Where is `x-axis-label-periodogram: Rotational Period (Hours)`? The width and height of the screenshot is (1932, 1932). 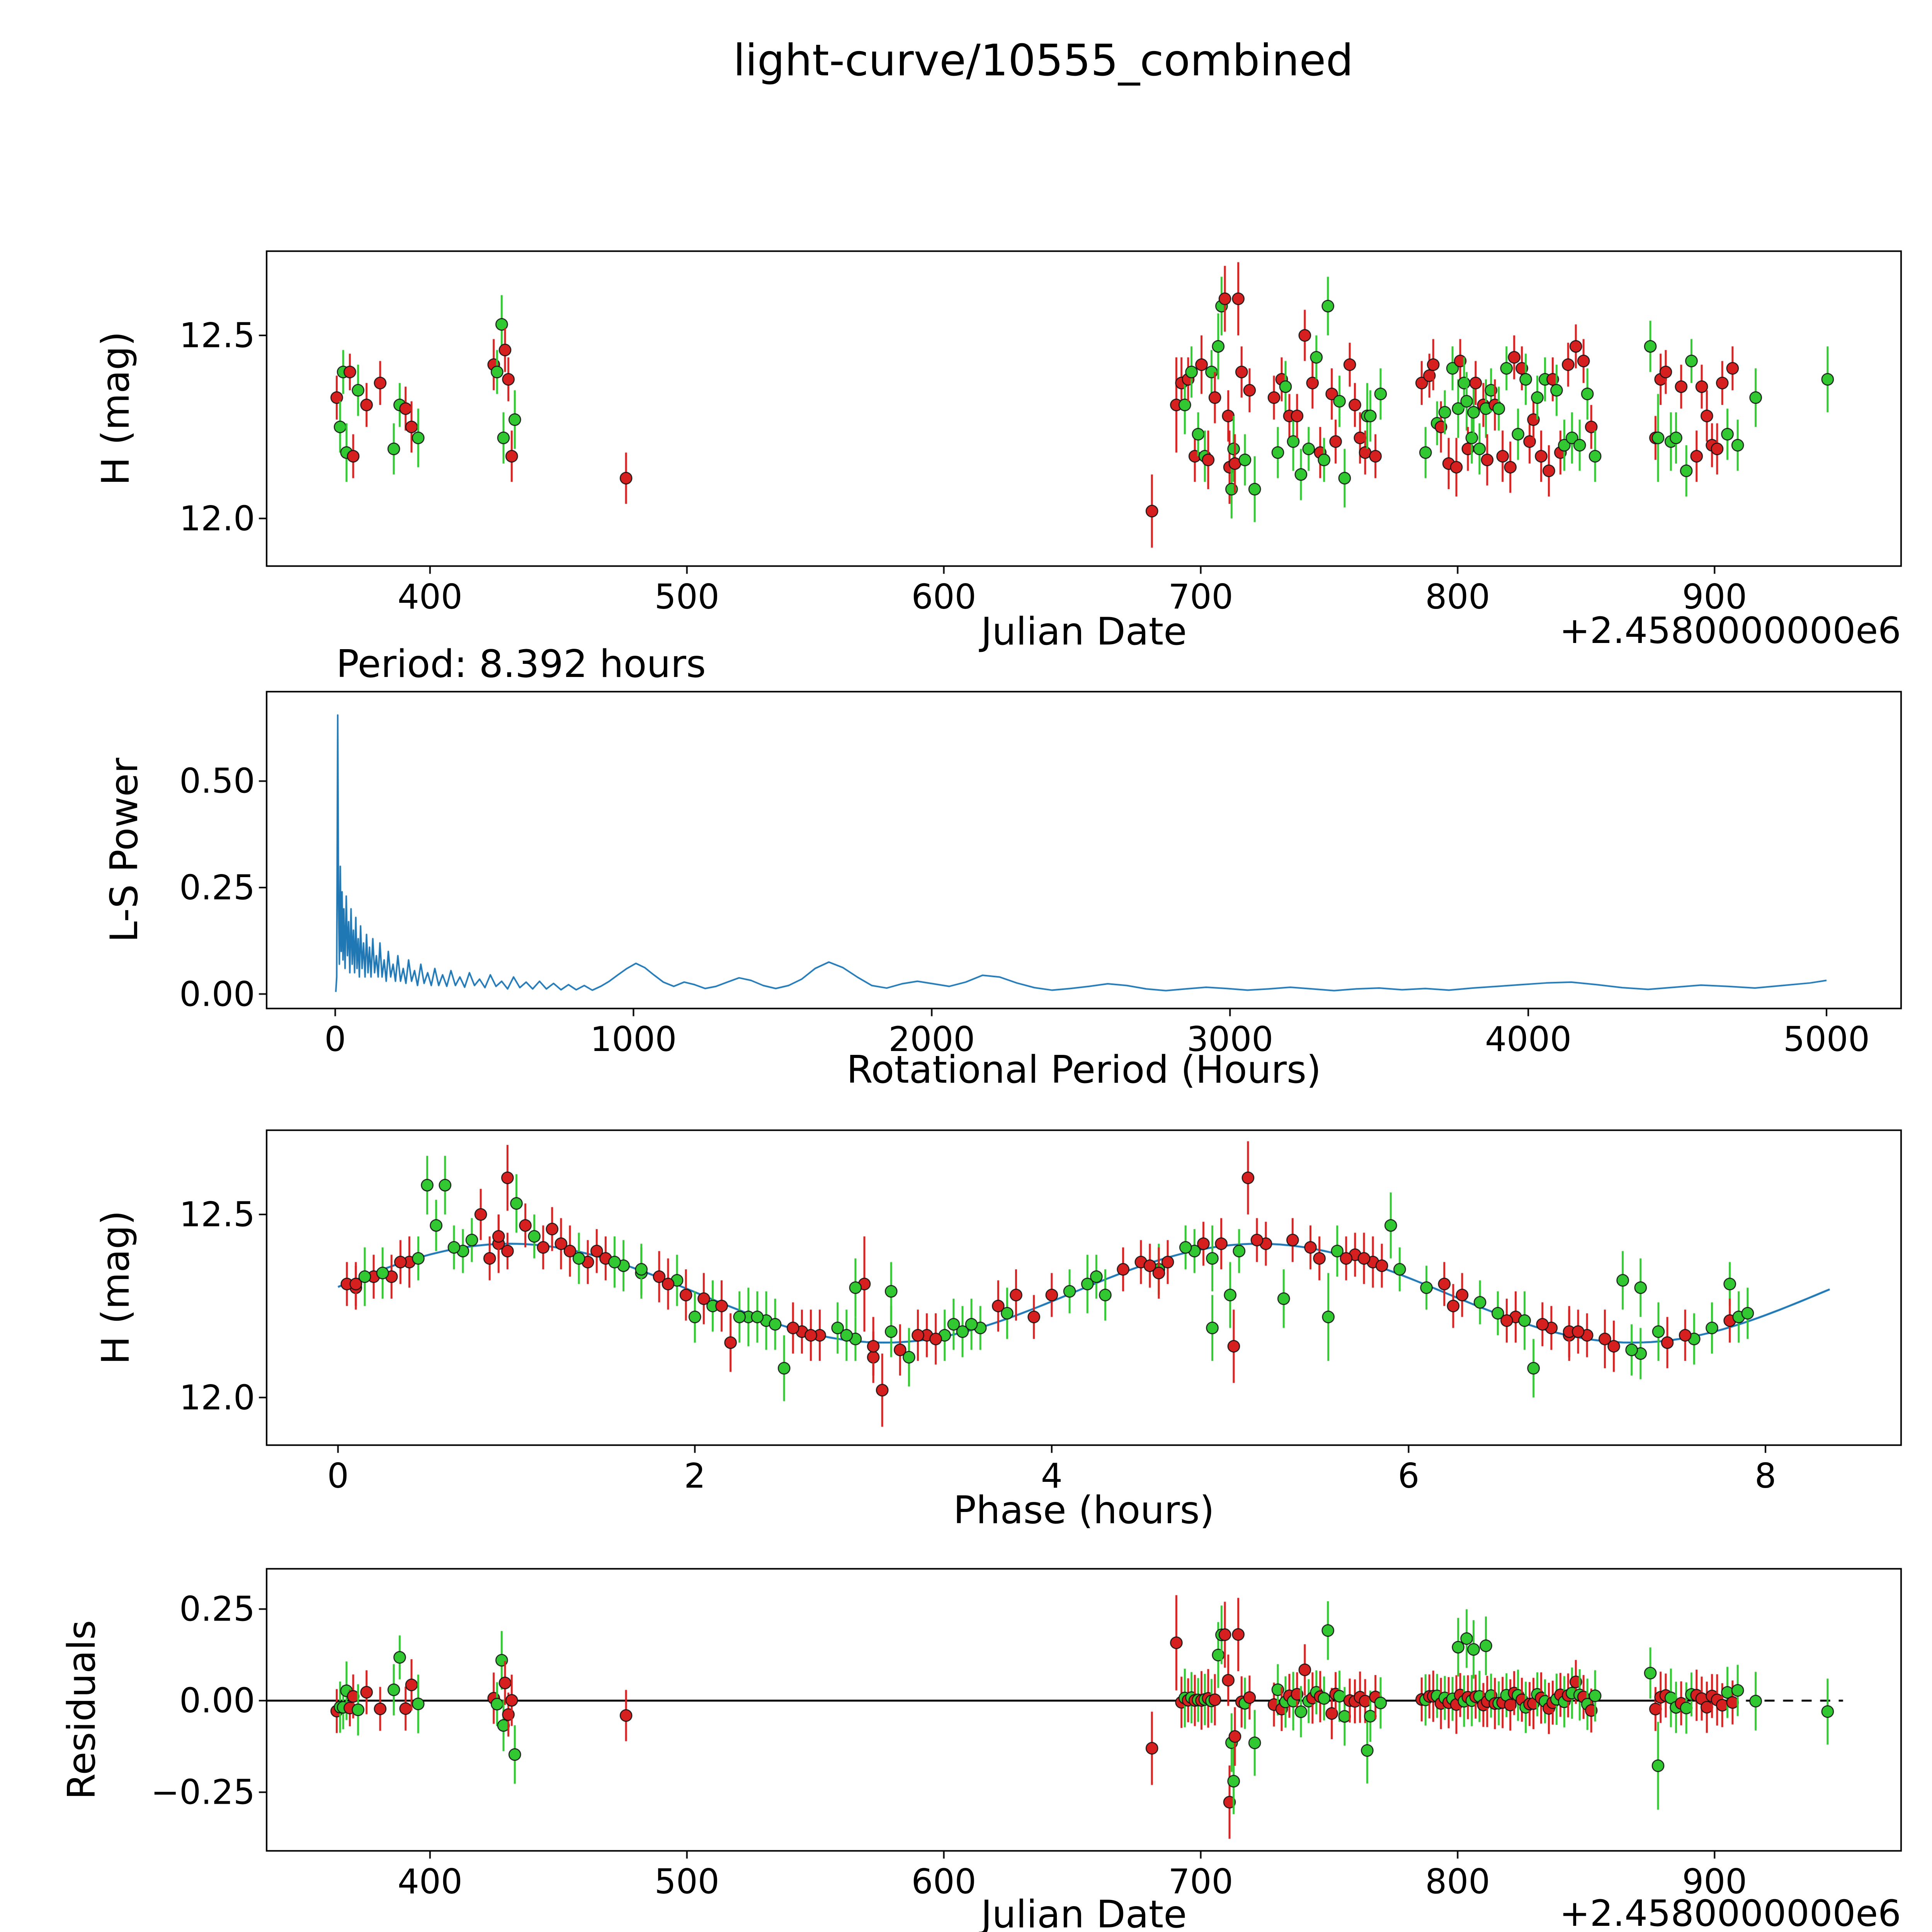
x-axis-label-periodogram: Rotational Period (Hours) is located at coordinates (1084, 1070).